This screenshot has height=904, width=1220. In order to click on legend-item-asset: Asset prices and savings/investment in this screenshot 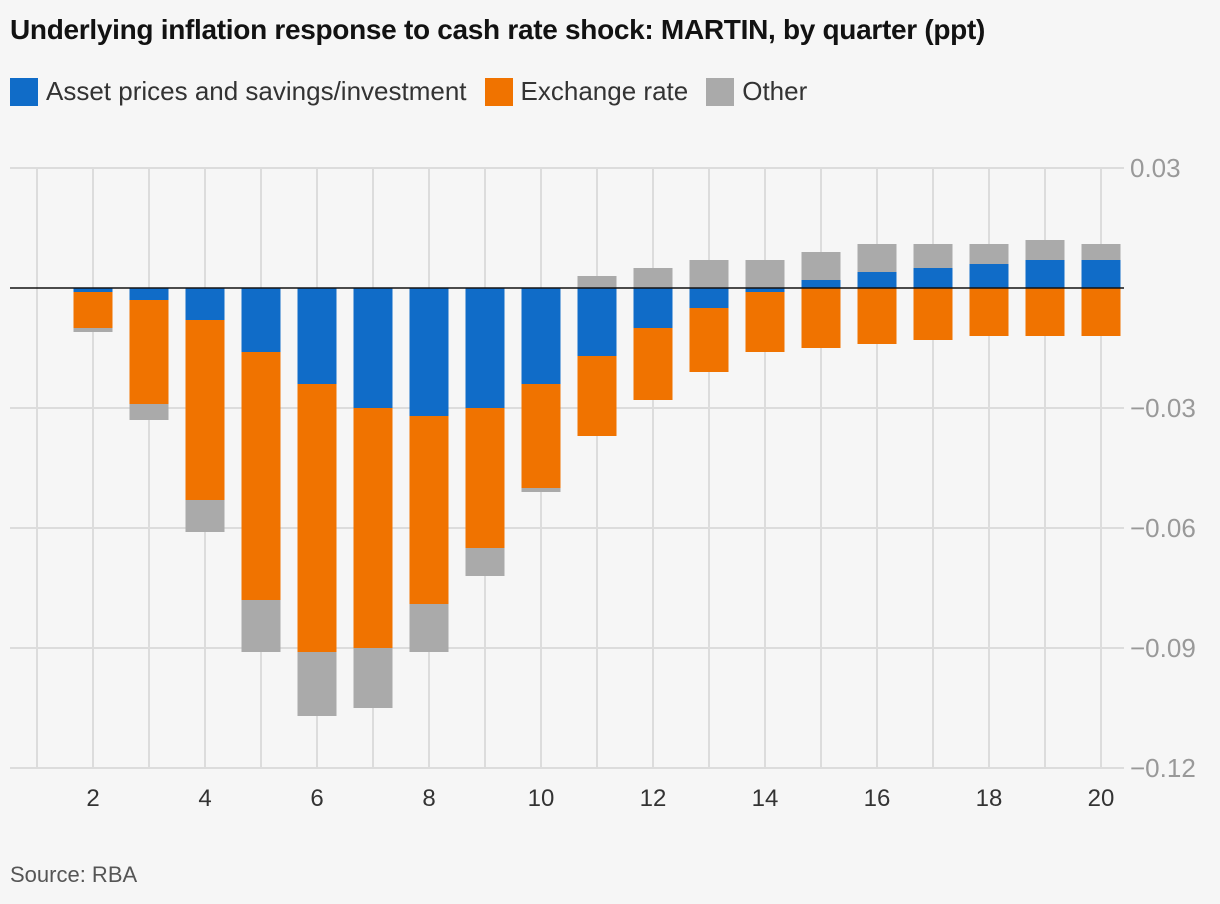, I will do `click(238, 91)`.